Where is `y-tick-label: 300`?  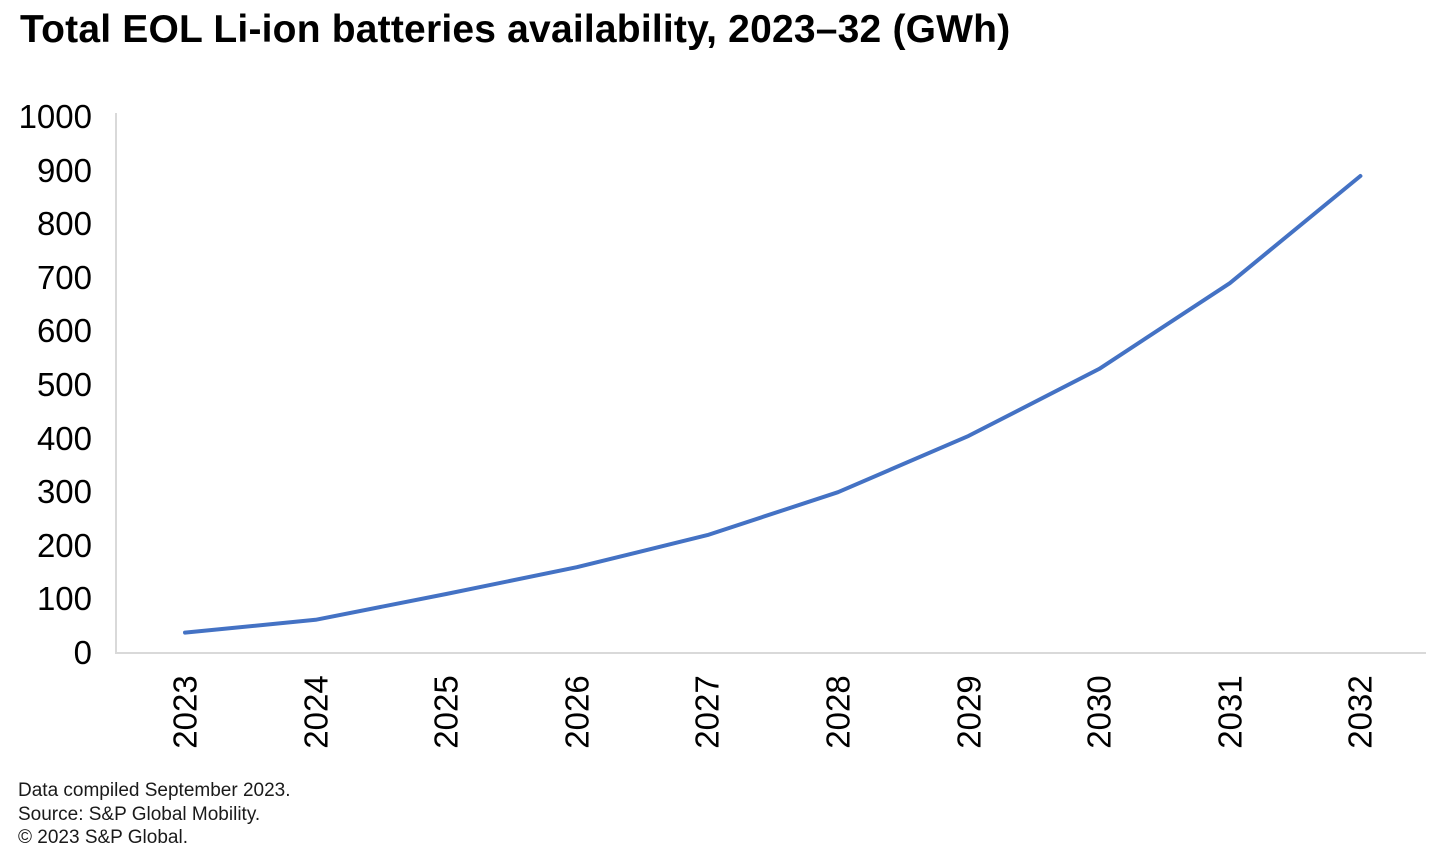
y-tick-label: 300 is located at coordinates (64, 492).